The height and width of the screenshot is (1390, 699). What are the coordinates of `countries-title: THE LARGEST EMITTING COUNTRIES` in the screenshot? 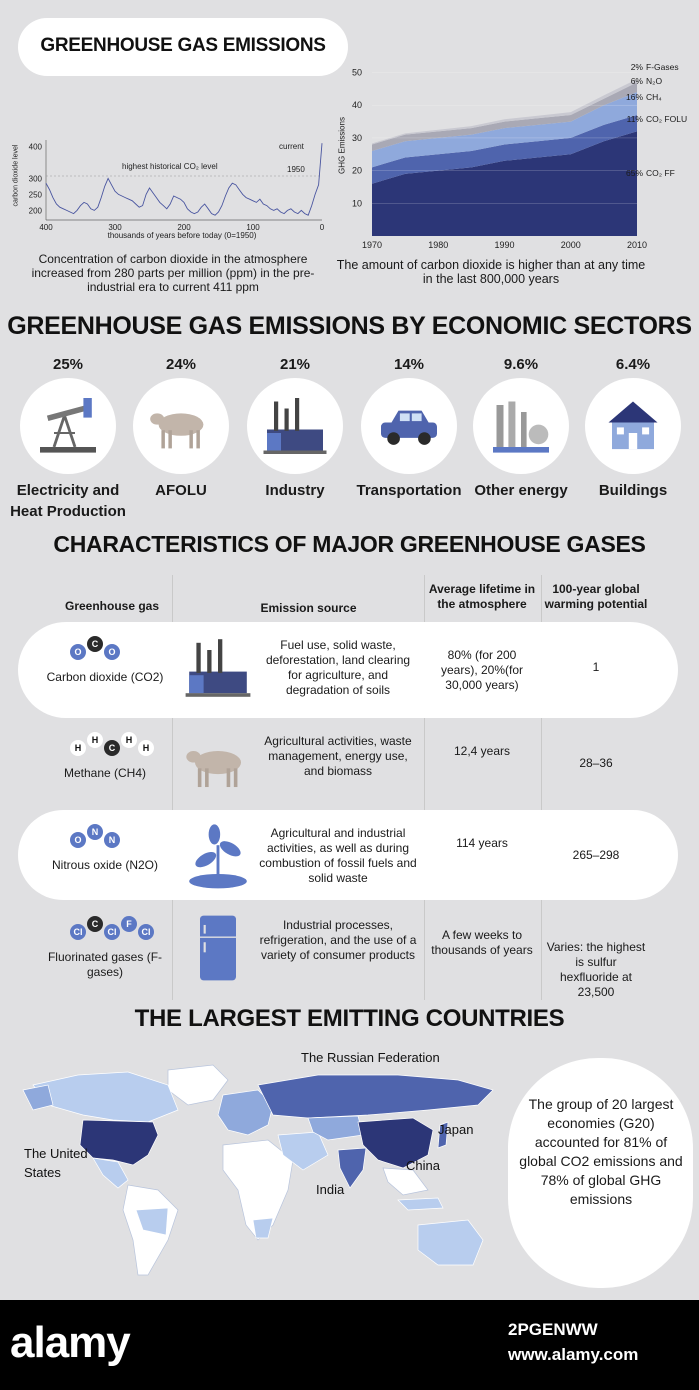 It's located at (349, 1018).